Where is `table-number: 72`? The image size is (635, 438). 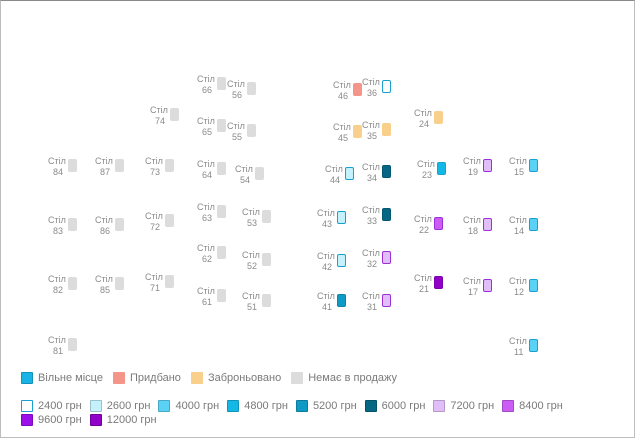 table-number: 72 is located at coordinates (155, 227).